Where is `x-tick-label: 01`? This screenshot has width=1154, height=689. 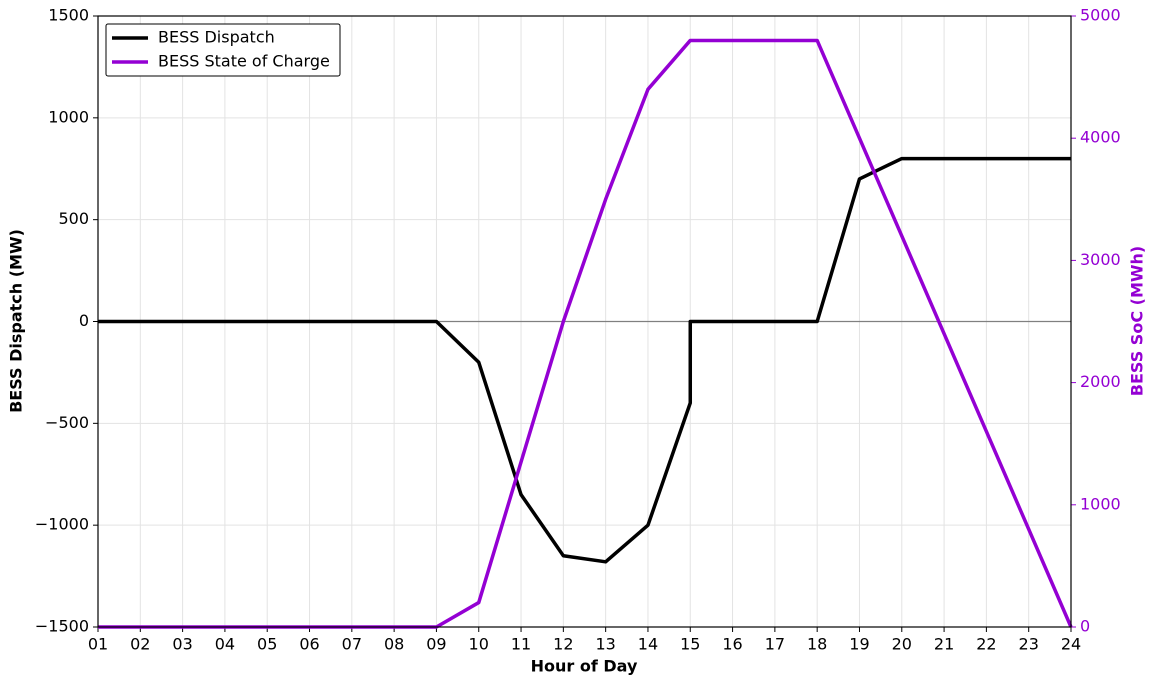 x-tick-label: 01 is located at coordinates (98, 644).